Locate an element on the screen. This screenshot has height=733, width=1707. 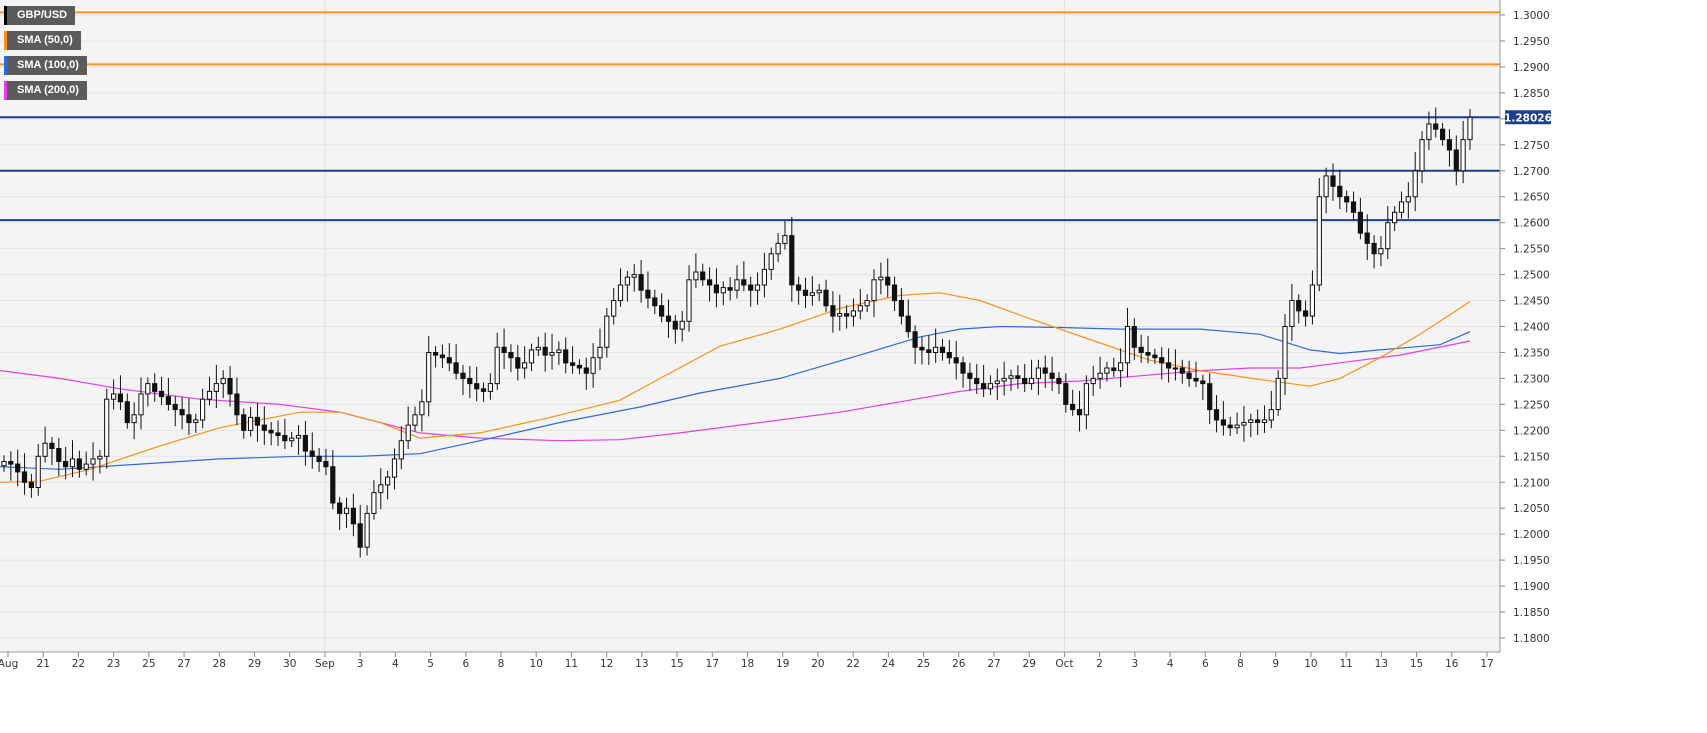
y-tick-label: 1.2200 is located at coordinates (1531, 431).